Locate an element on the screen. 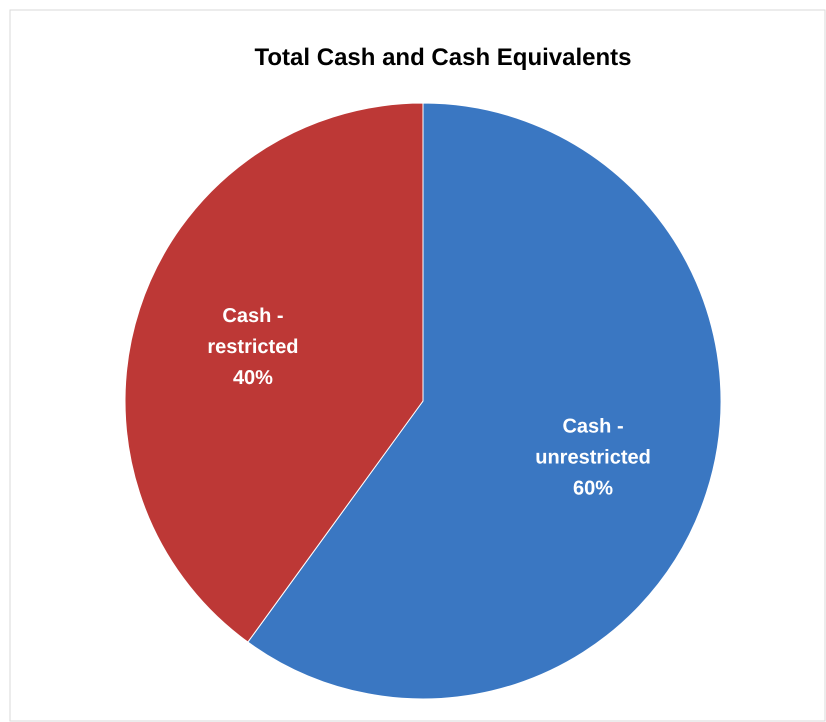 The width and height of the screenshot is (826, 722). chart-title: Total Cash and Cash Equivalents is located at coordinates (443, 57).